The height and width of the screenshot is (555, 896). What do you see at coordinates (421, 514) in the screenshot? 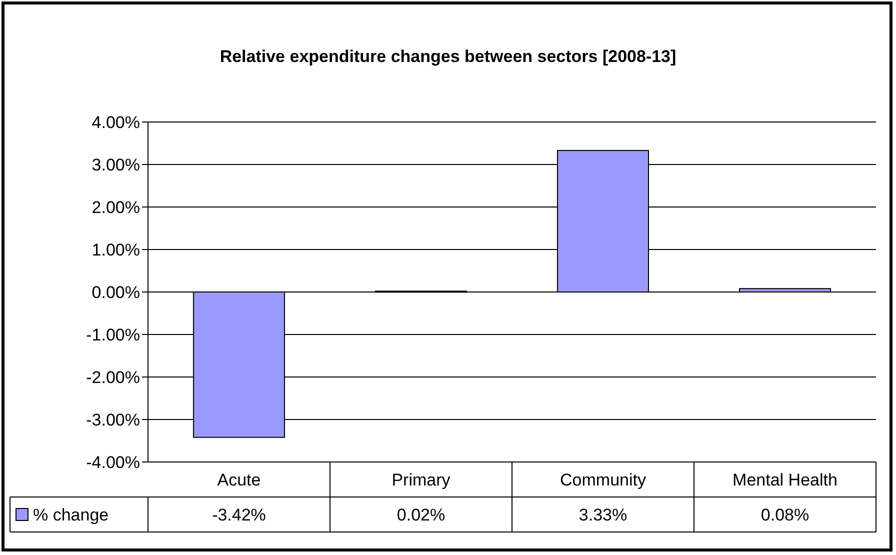
I see `data-label: 0.02%` at bounding box center [421, 514].